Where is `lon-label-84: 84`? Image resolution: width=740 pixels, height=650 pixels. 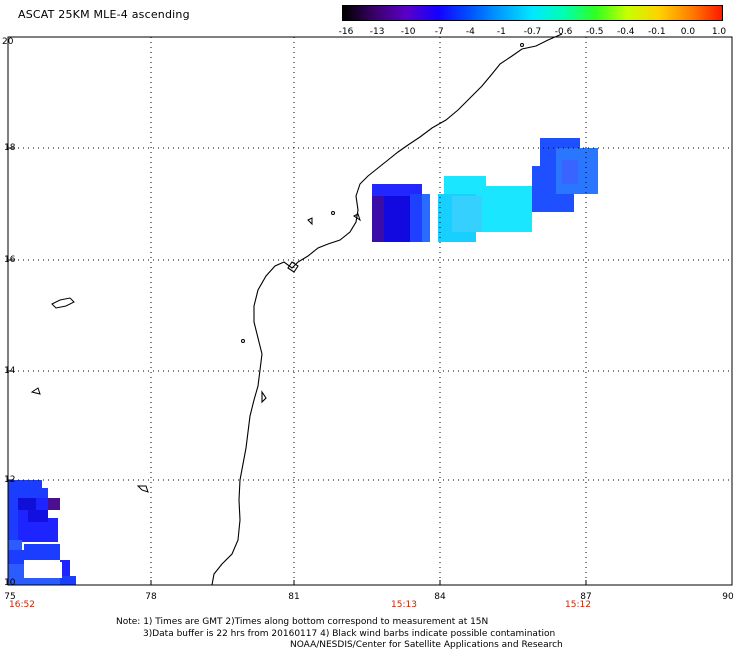 lon-label-84: 84 is located at coordinates (440, 597).